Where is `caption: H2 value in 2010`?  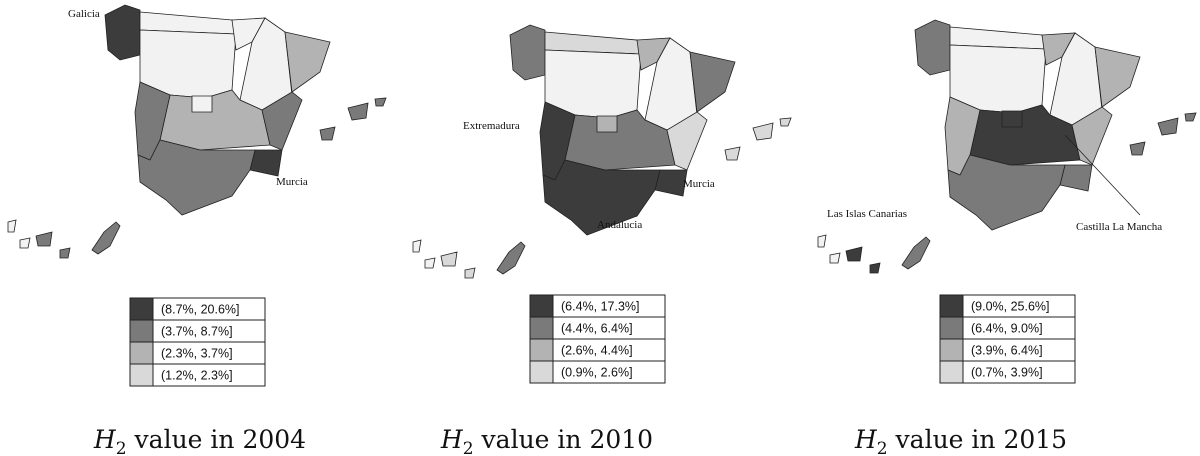 caption: H2 value in 2010 is located at coordinates (546, 440).